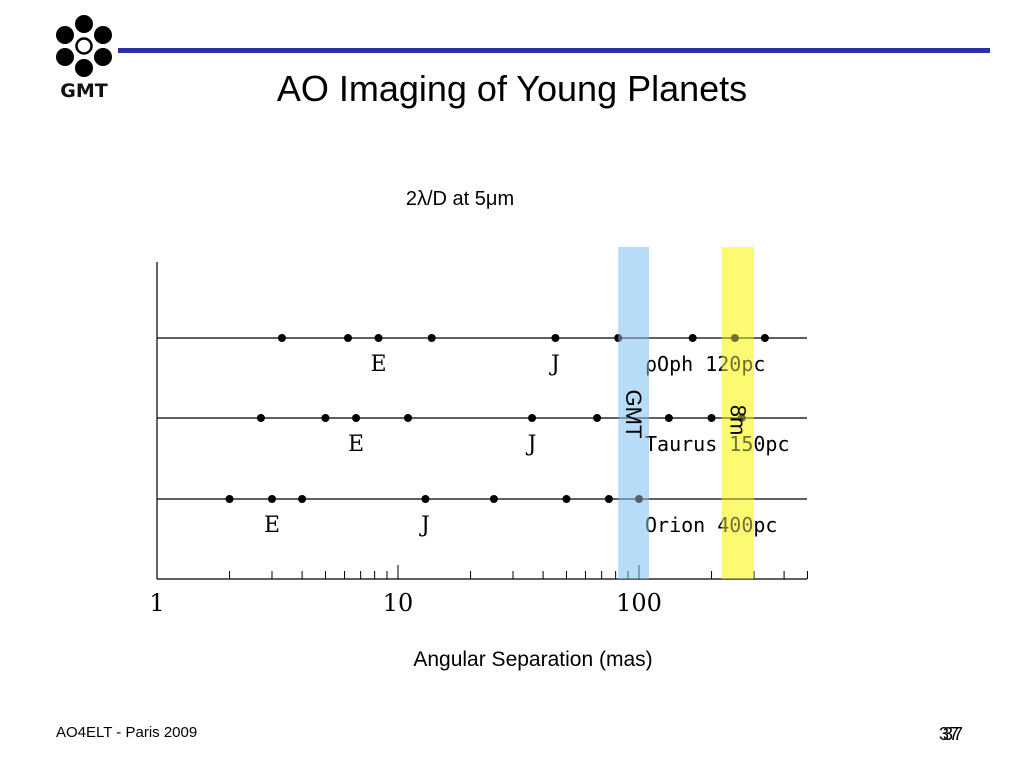  I want to click on x-tick-label: 1, so click(156, 603).